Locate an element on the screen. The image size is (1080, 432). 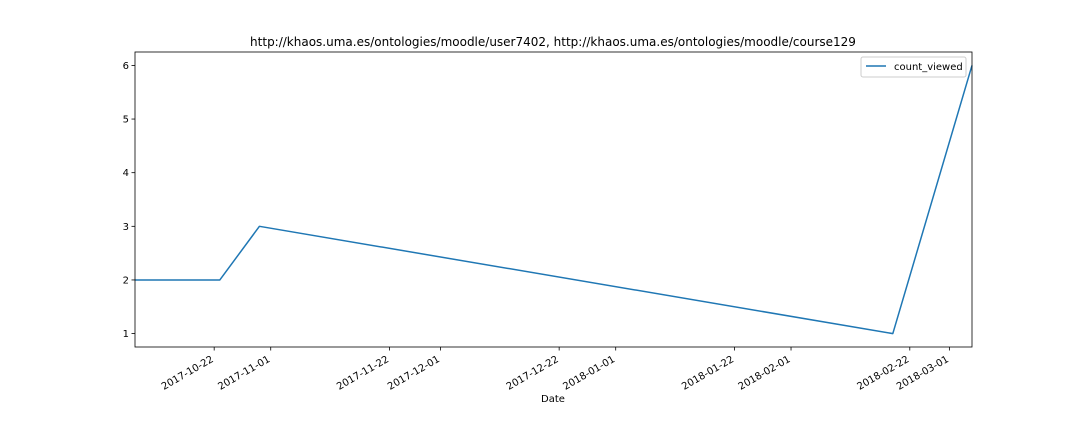
y-tick-label: 4 is located at coordinates (126, 173).